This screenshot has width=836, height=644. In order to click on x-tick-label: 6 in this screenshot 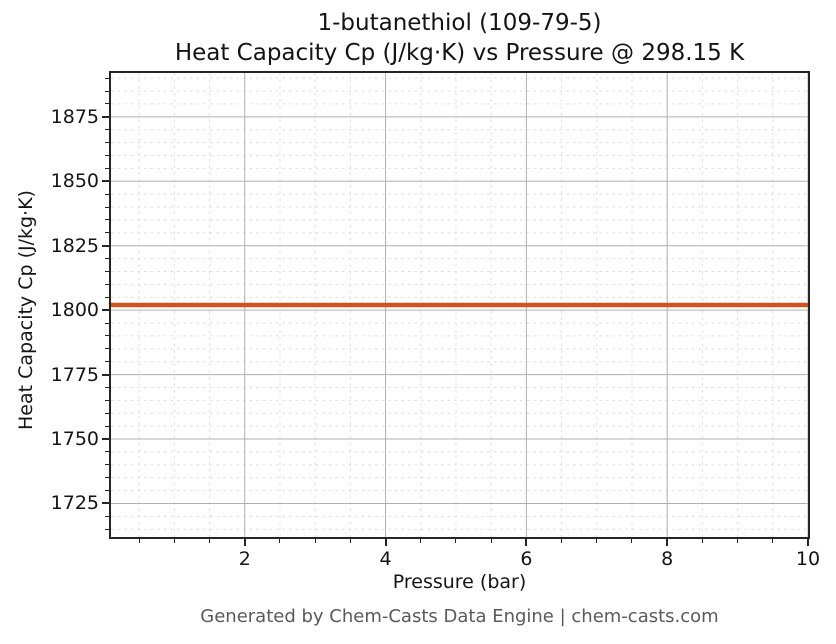, I will do `click(526, 559)`.